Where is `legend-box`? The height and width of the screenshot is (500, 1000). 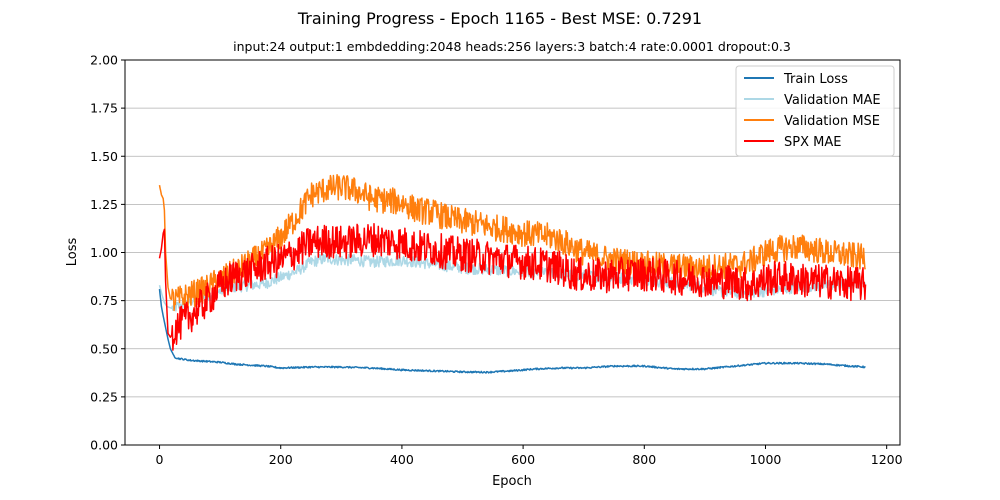
legend-box is located at coordinates (815, 111).